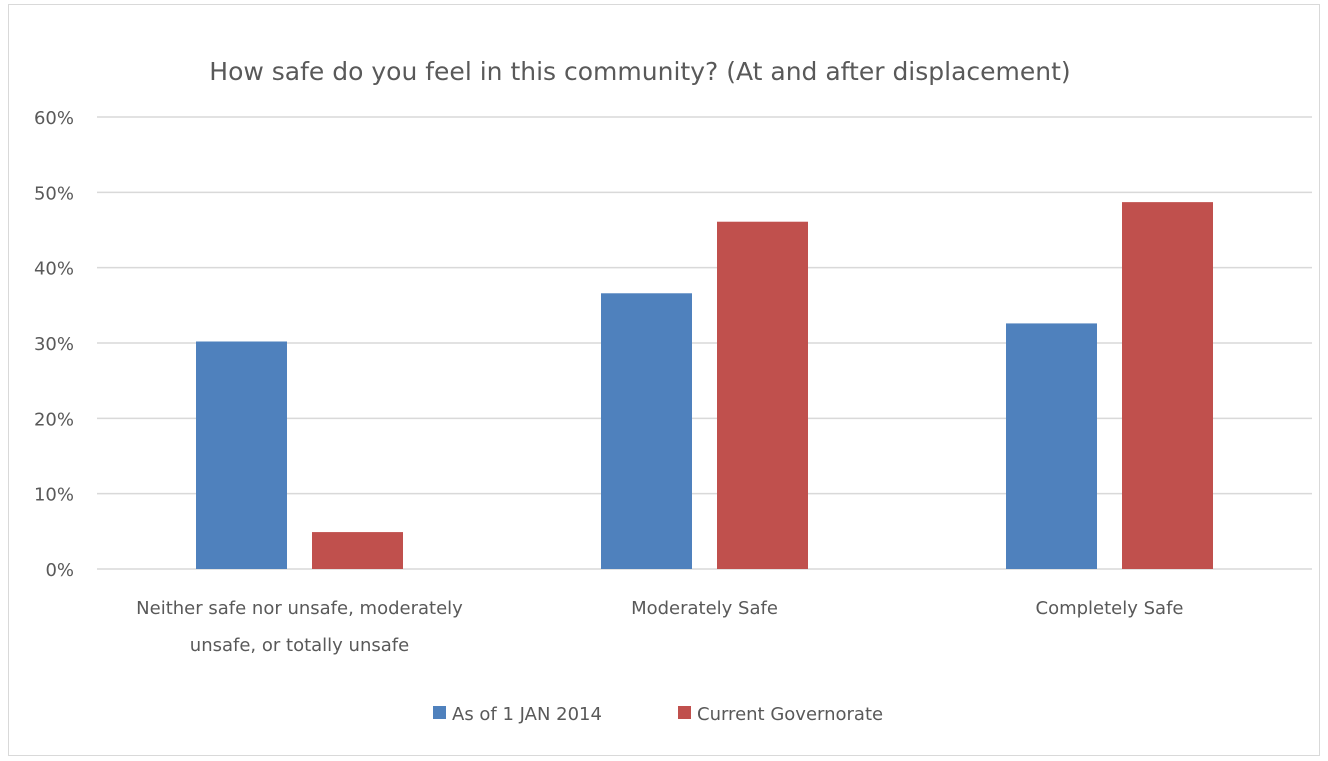  What do you see at coordinates (658, 714) in the screenshot?
I see `legend: As of 1 JAN 2014 Current Governorate` at bounding box center [658, 714].